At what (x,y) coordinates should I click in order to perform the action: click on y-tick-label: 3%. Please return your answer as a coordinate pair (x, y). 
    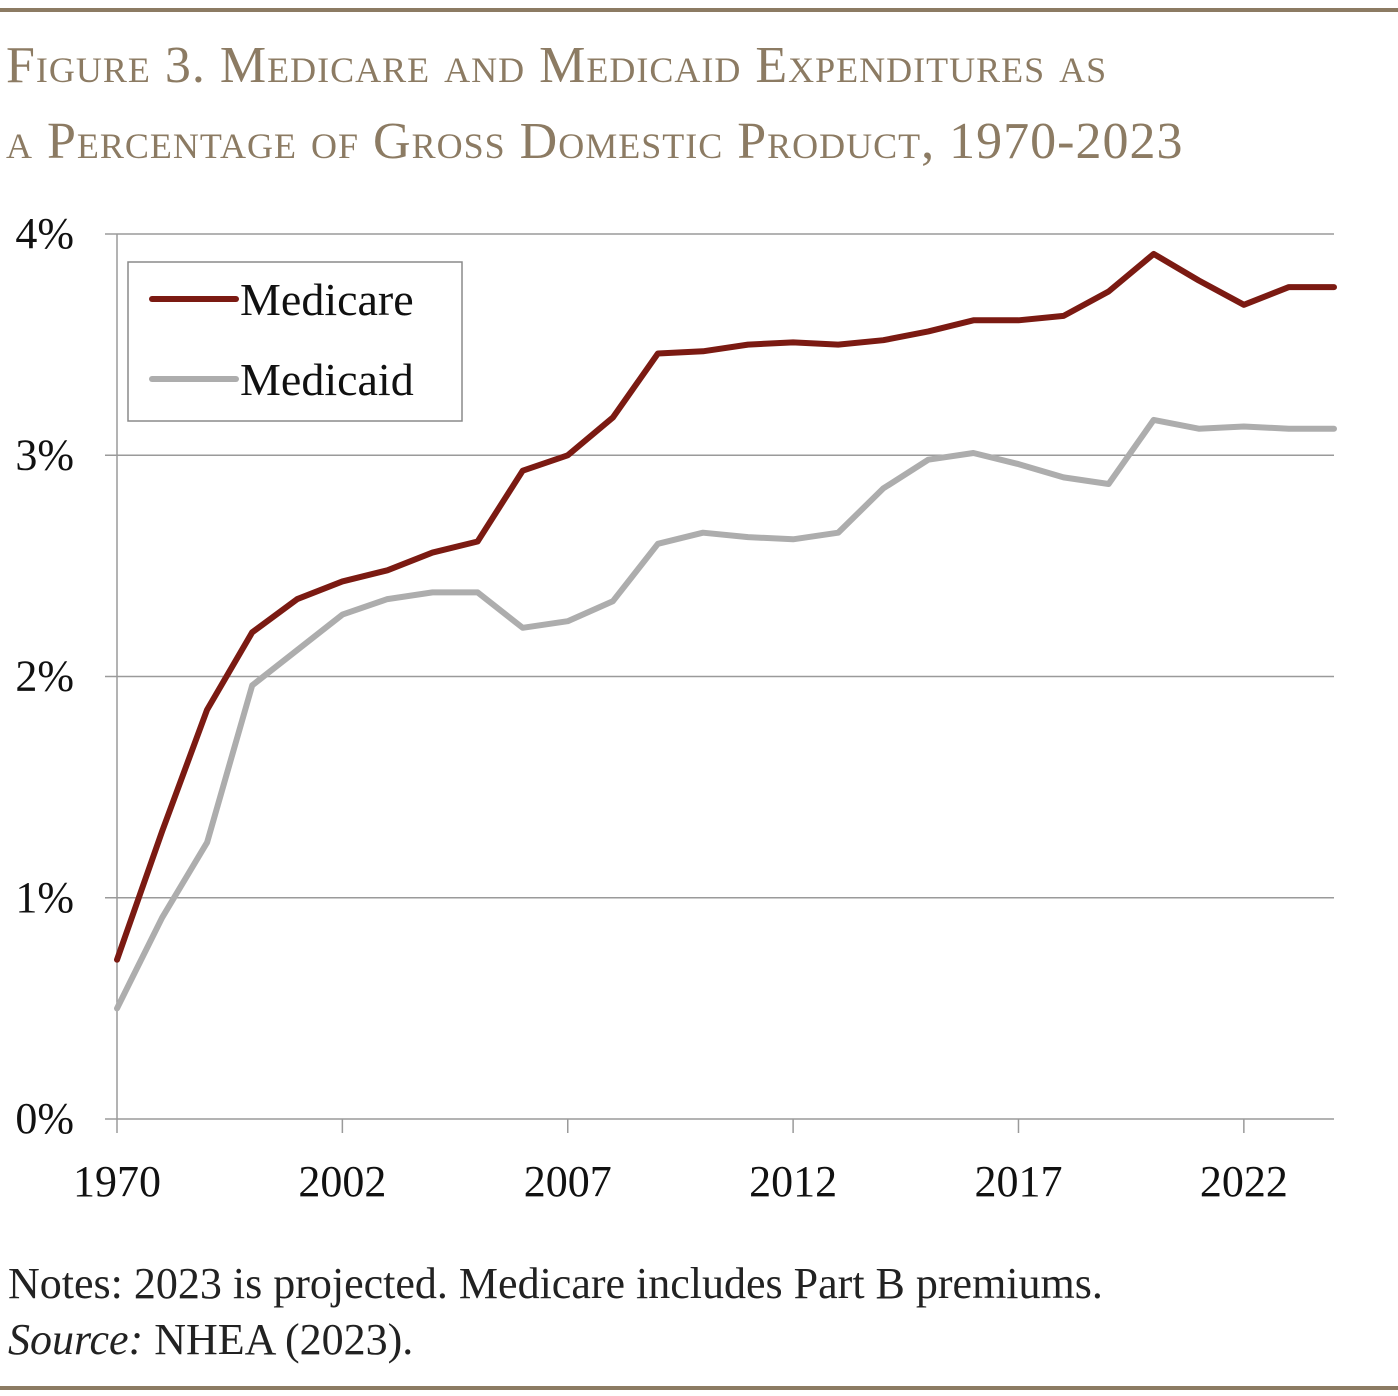
    Looking at the image, I should click on (44, 454).